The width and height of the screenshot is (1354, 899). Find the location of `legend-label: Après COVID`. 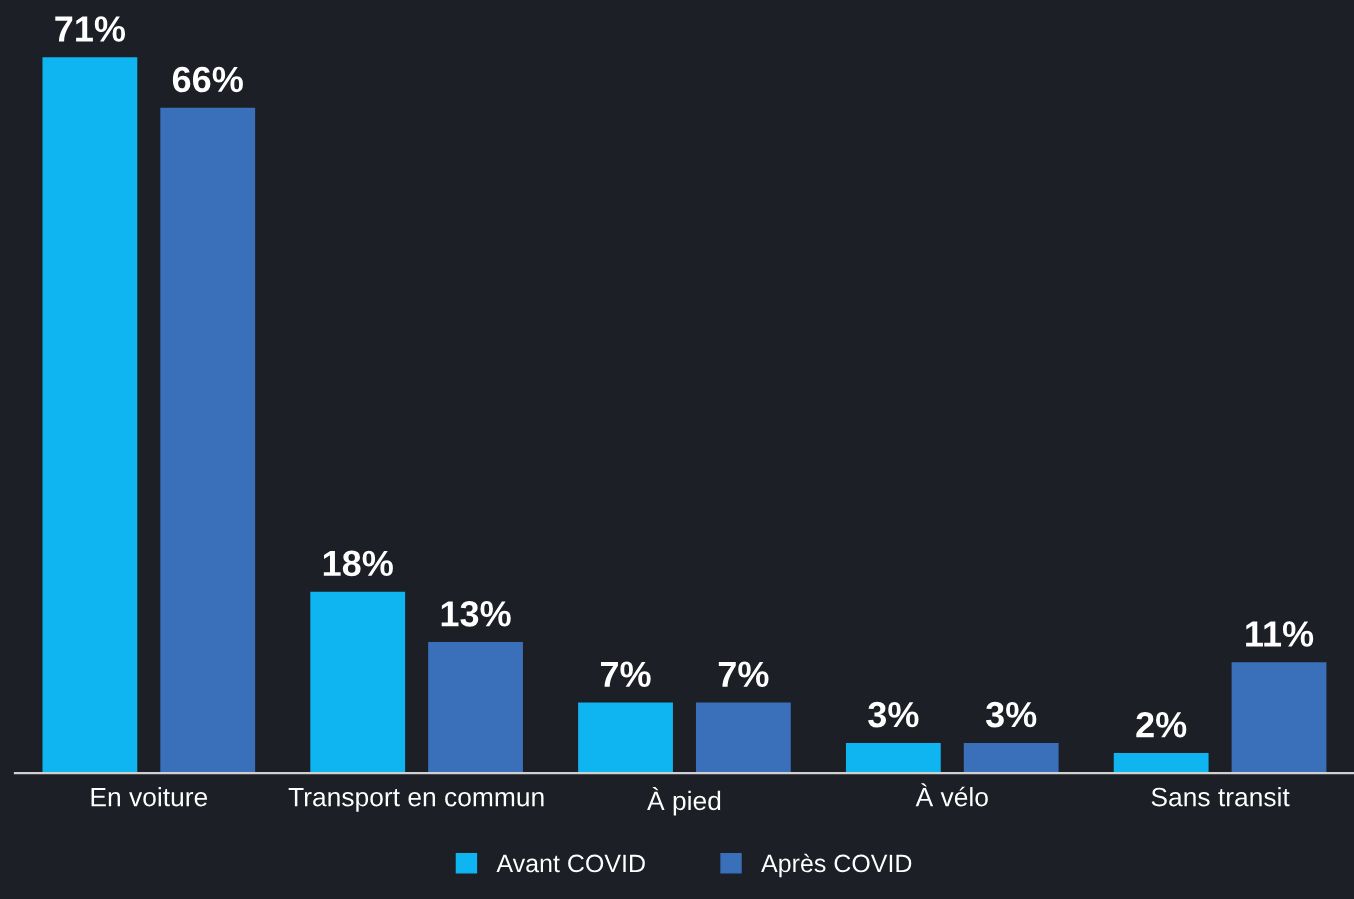

legend-label: Après COVID is located at coordinates (836, 865).